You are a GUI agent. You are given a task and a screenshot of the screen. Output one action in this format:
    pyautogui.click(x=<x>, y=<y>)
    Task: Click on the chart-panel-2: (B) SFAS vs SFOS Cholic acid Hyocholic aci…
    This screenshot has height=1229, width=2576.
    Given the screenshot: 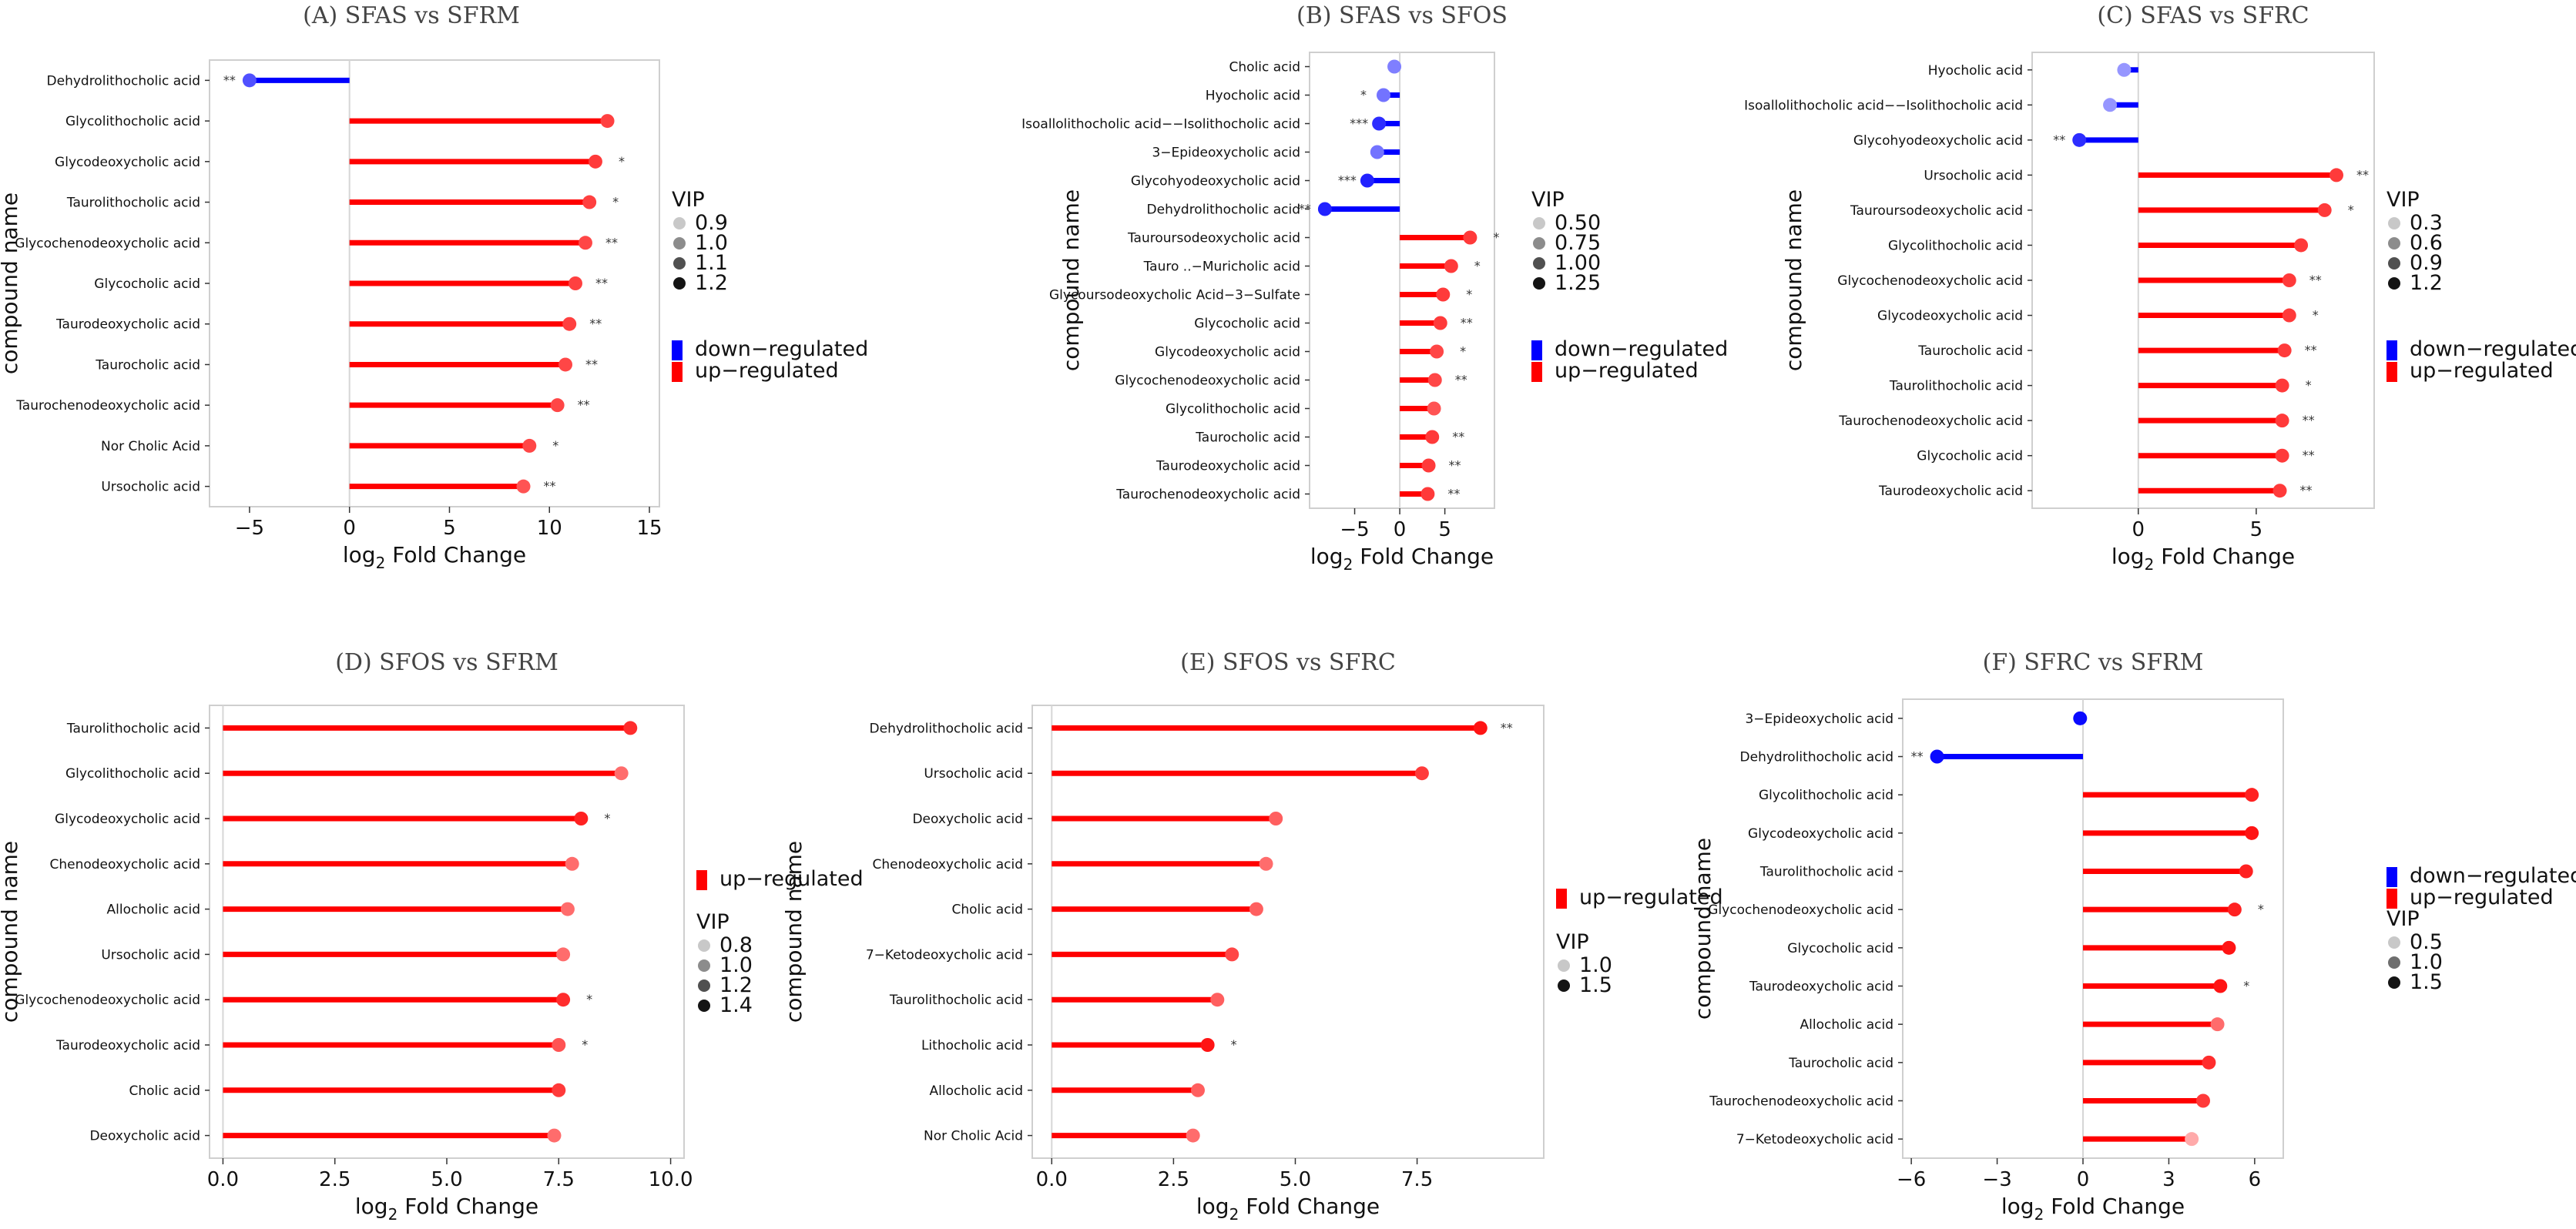 What is the action you would take?
    pyautogui.click(x=1374, y=288)
    